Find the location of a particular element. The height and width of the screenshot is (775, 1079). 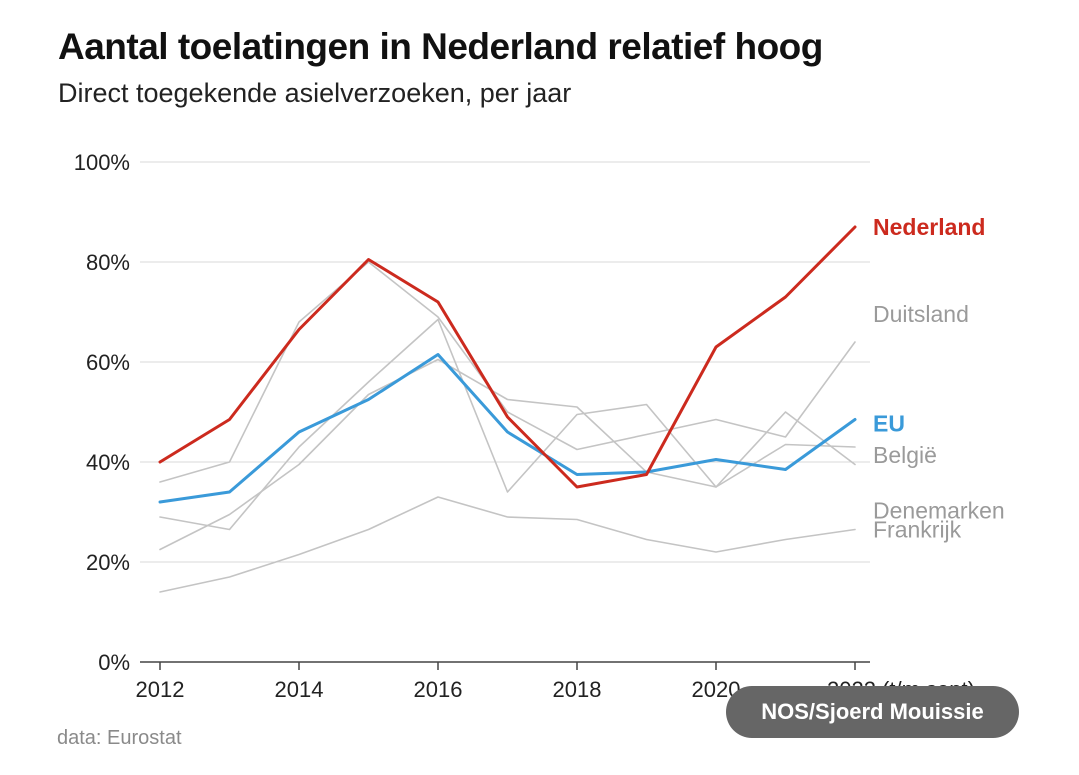

y-tick-label: 80% is located at coordinates (108, 262).